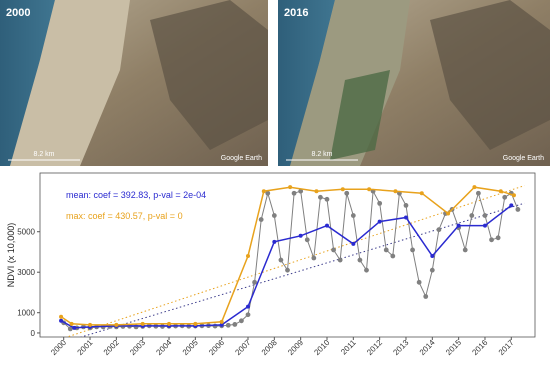 The height and width of the screenshot is (376, 550). I want to click on x-tick-label: 2005, so click(190, 347).